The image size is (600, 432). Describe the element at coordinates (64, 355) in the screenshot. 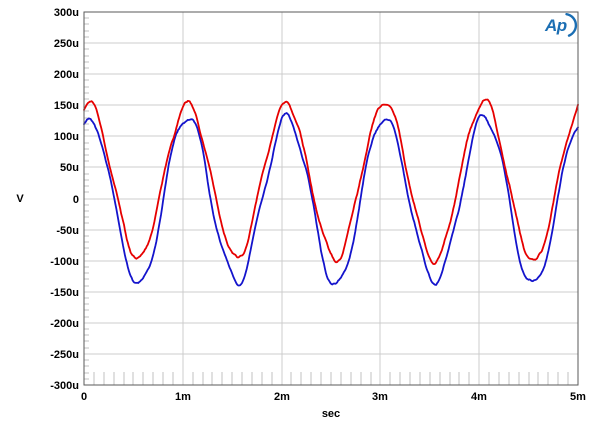

I see `y-tick-label: -250u` at that location.